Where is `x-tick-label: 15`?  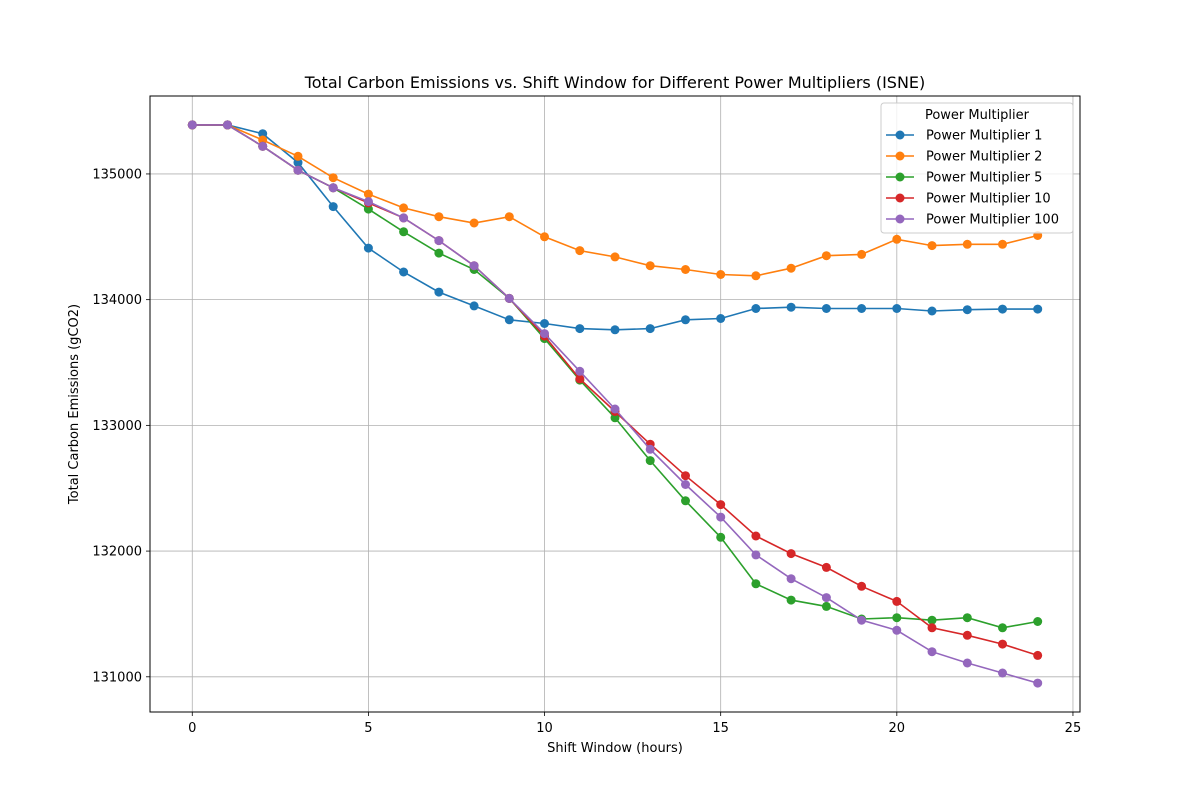 x-tick-label: 15 is located at coordinates (720, 728).